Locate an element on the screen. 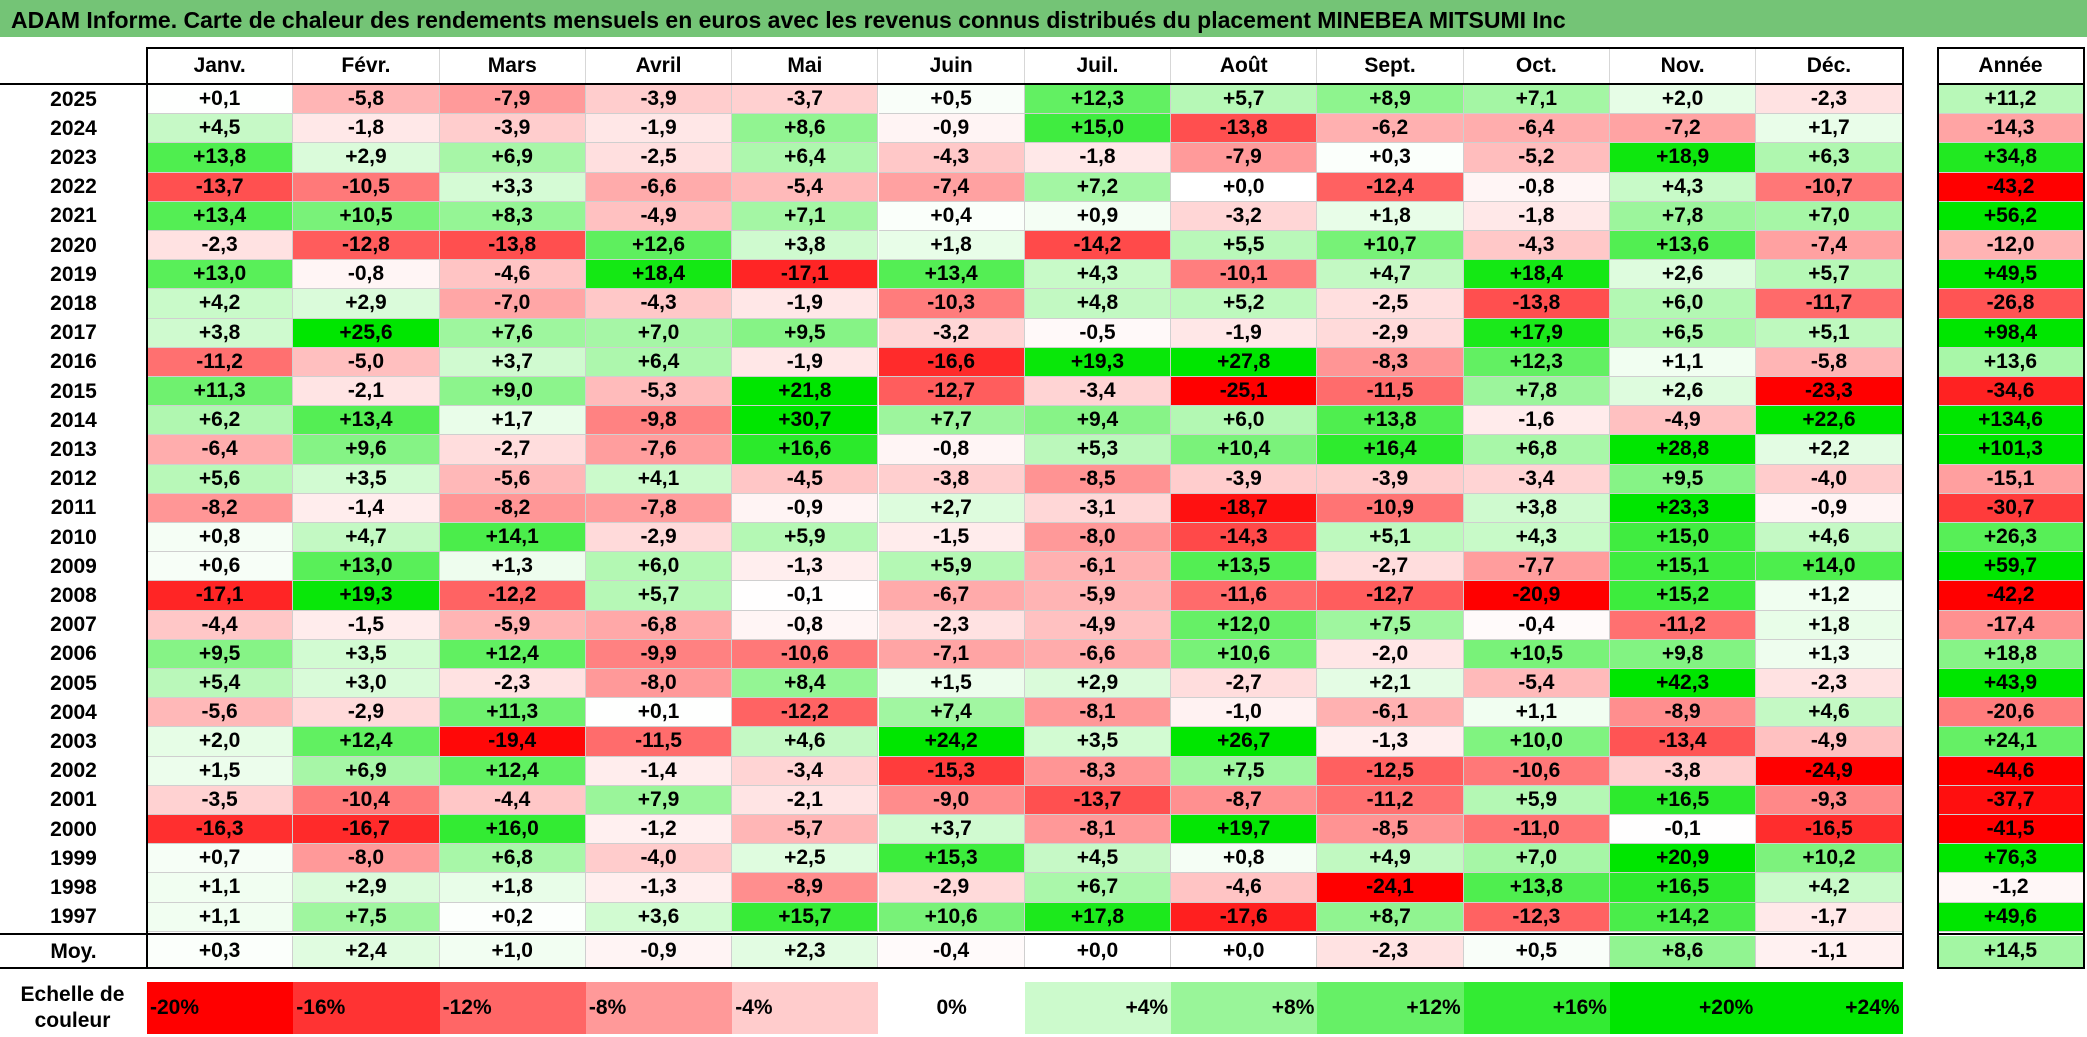 The image size is (2087, 1037). heatmap-cell: +6,8 is located at coordinates (512, 859).